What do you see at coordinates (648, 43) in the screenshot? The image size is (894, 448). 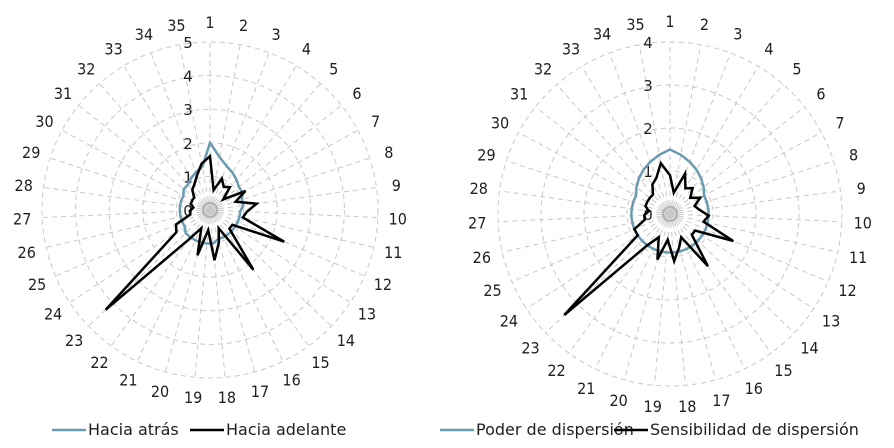 I see `radial-tick-label: 4` at bounding box center [648, 43].